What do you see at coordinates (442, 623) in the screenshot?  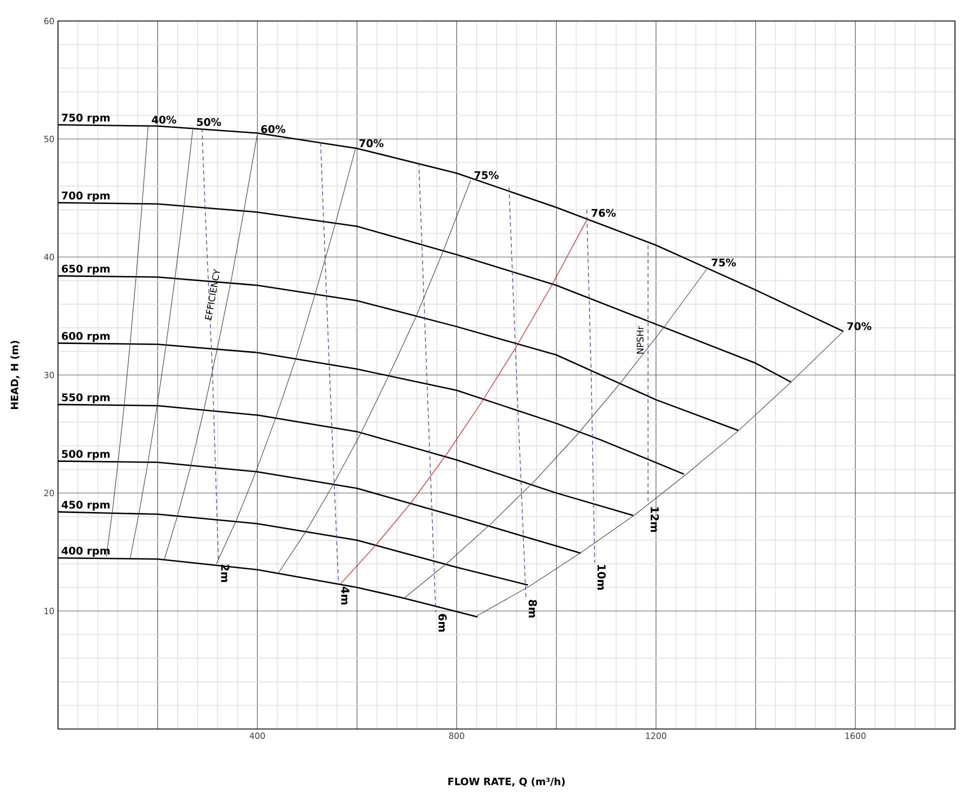 I see `text: 6m` at bounding box center [442, 623].